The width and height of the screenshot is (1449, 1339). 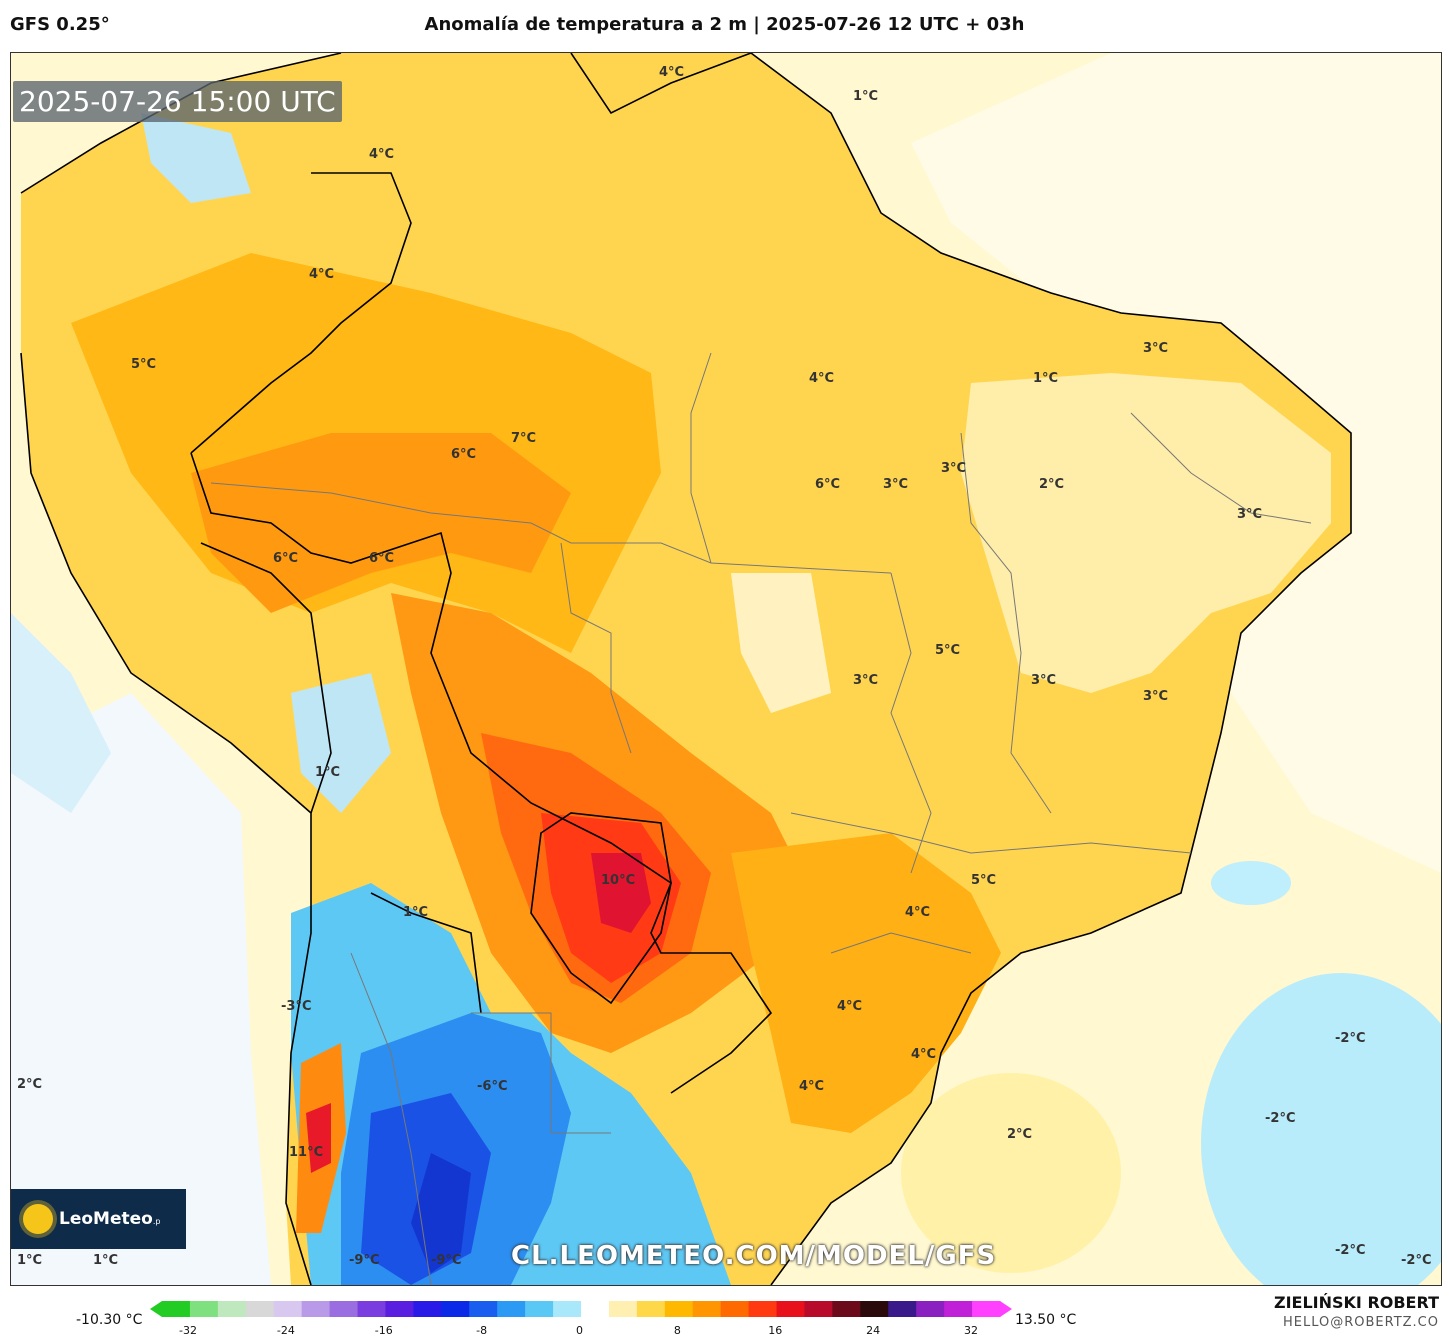 I want to click on source-watermark: CL.LEOMETEO.COM/MODEL/GFS, so click(x=754, y=1256).